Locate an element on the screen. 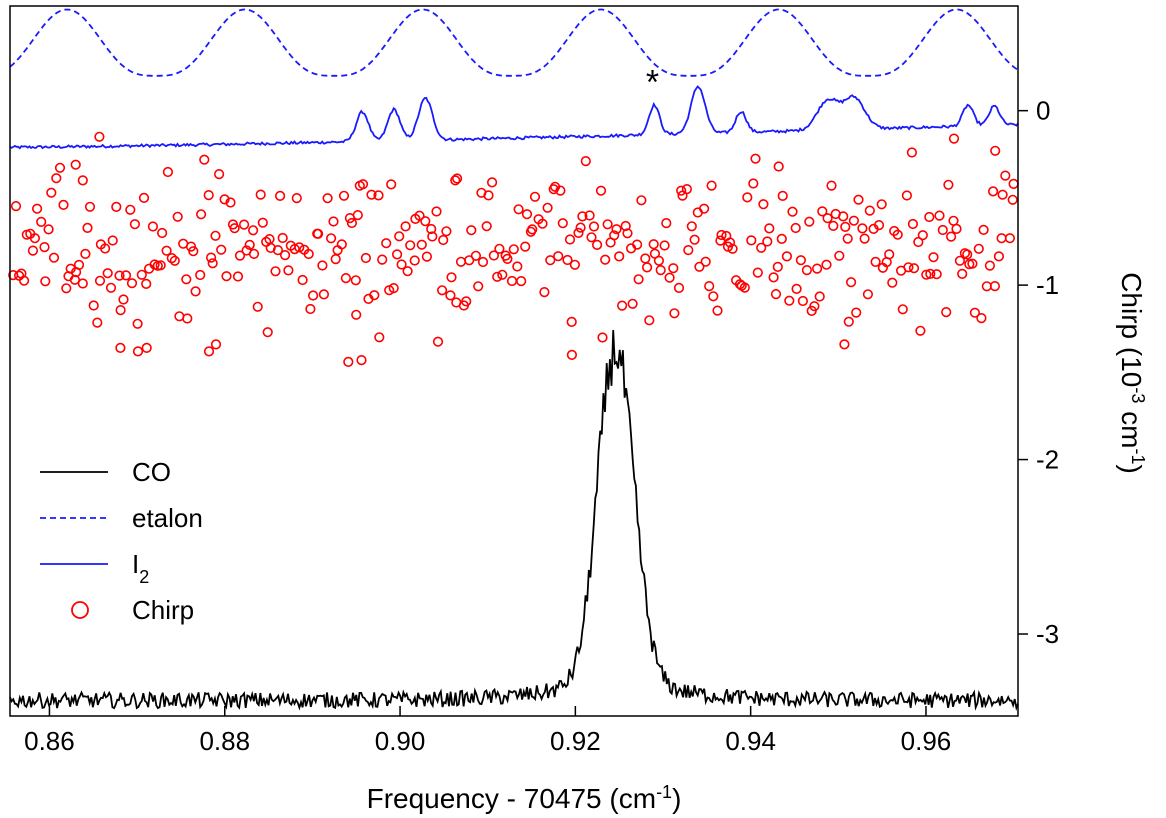 This screenshot has width=1166, height=818. y-axis-title-sup2: -1 is located at coordinates (1138, 456).